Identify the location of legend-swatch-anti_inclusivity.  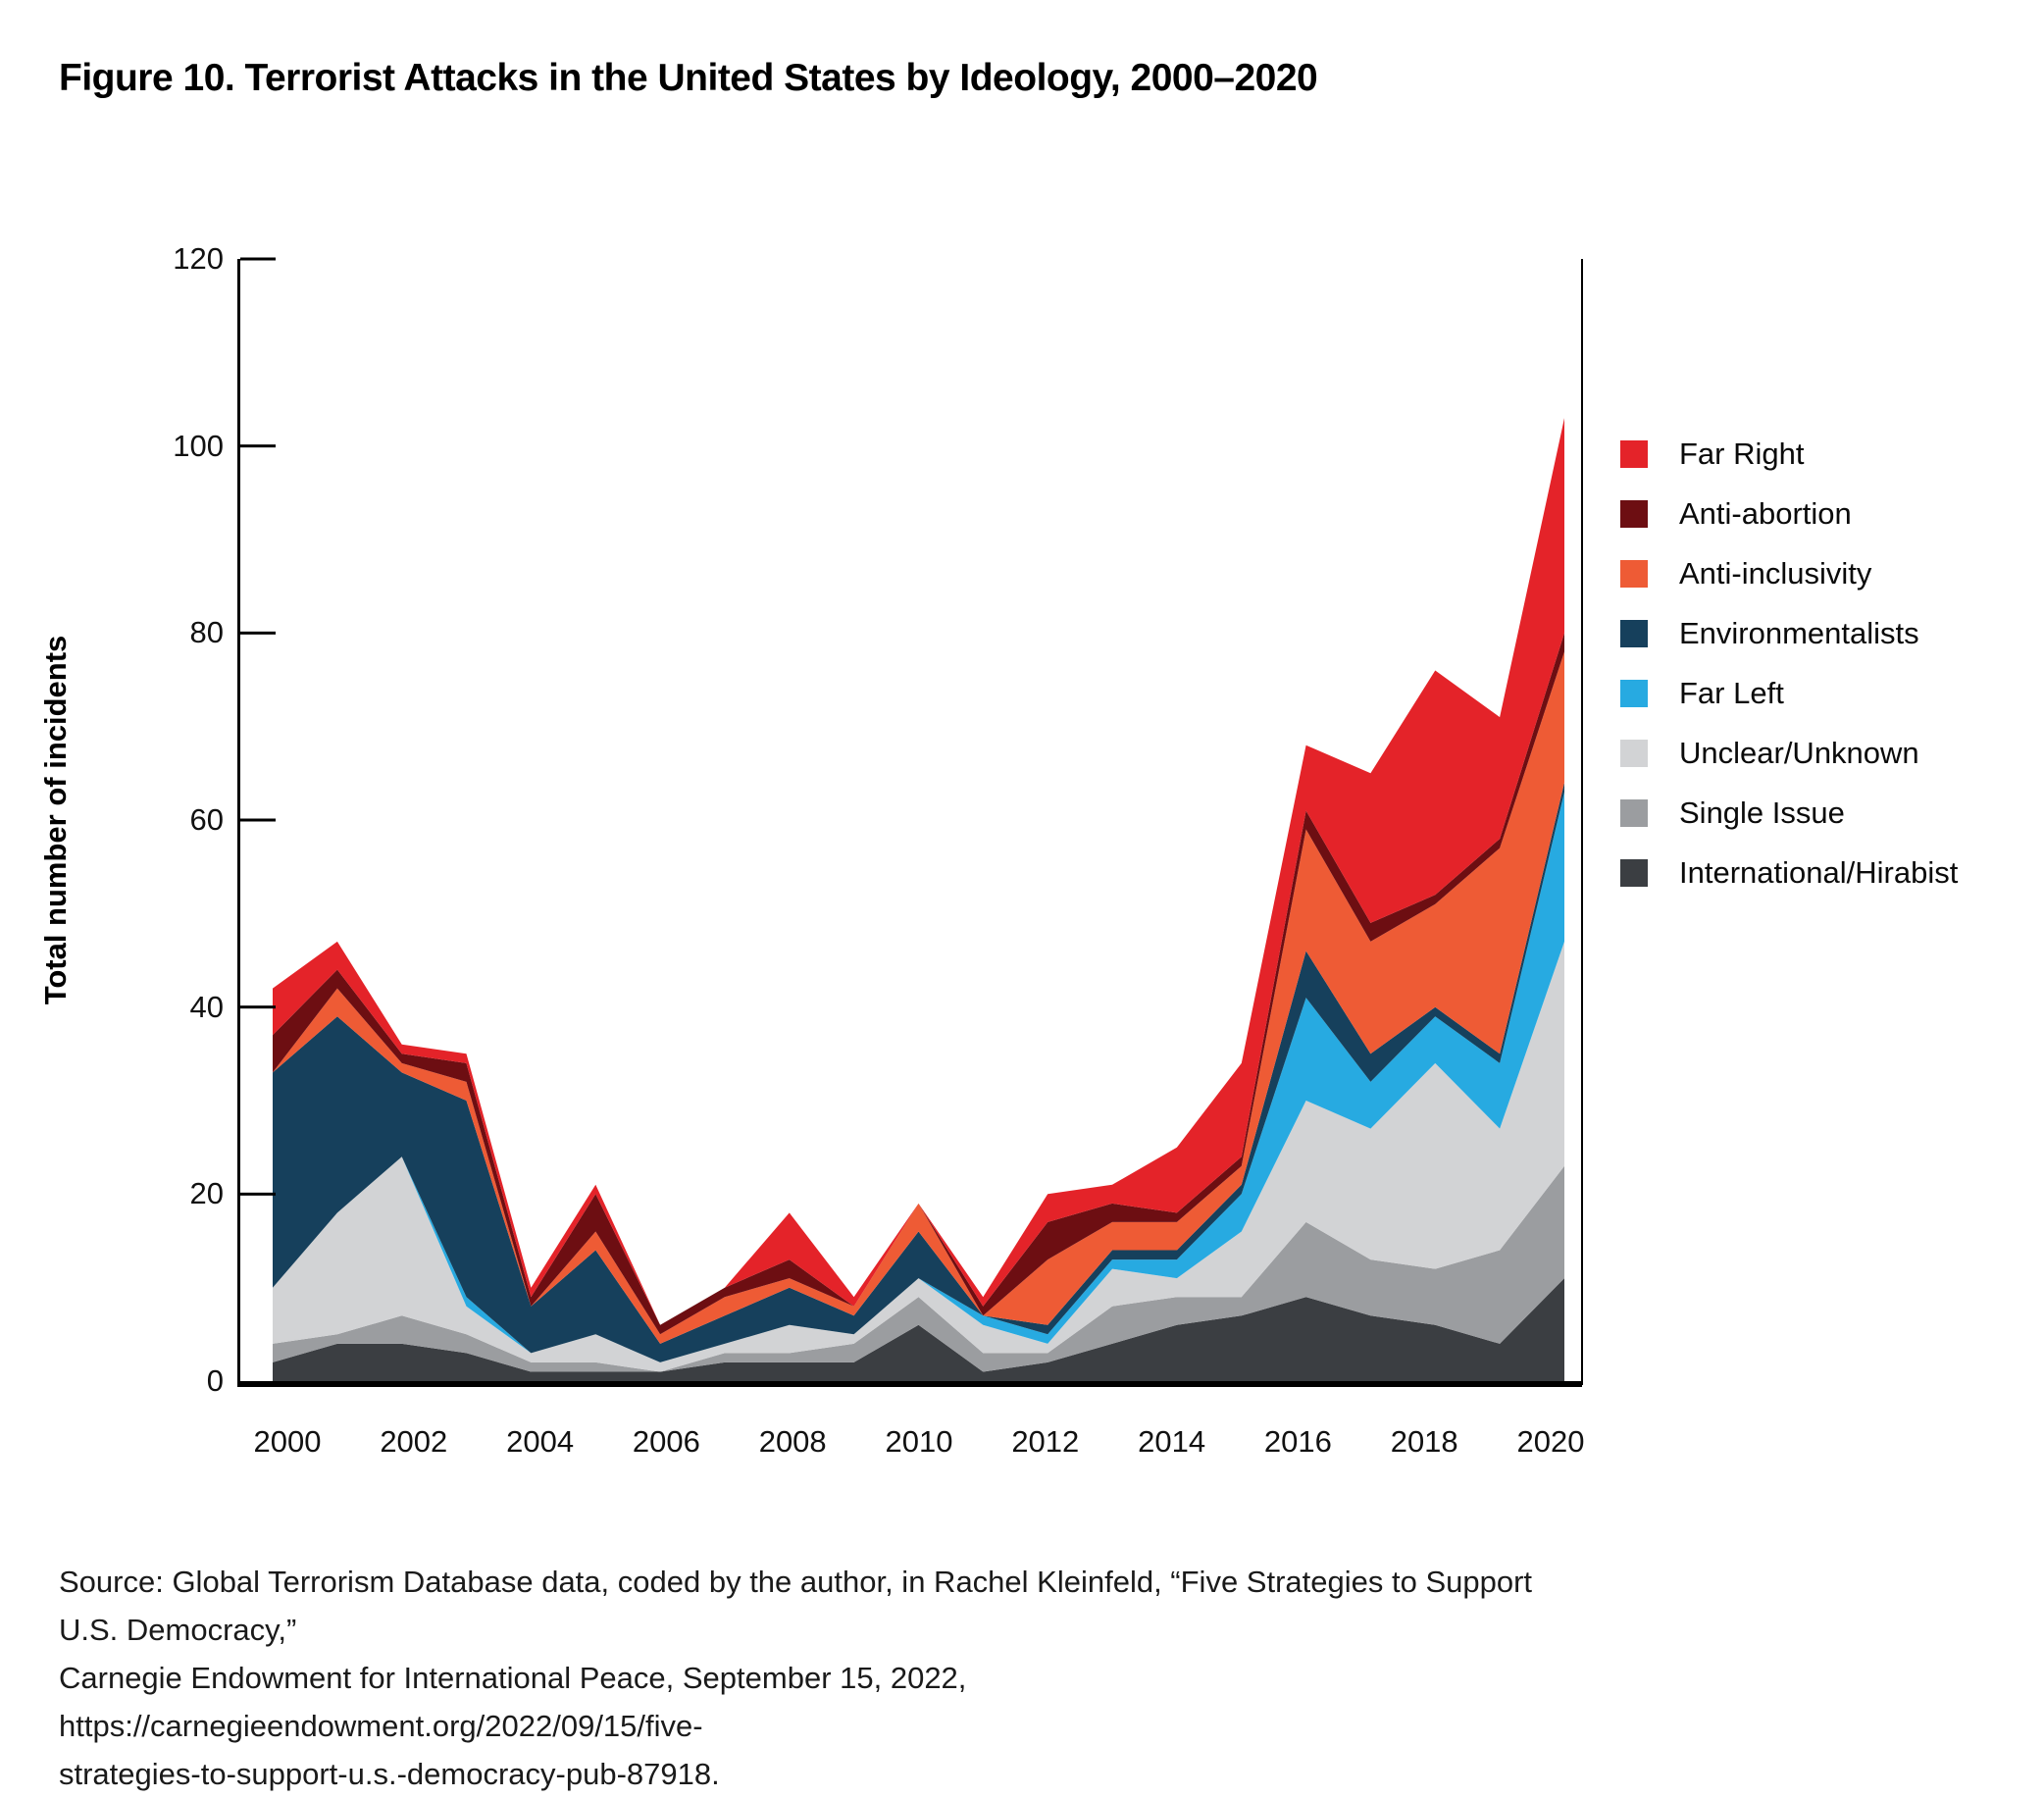
(1634, 574).